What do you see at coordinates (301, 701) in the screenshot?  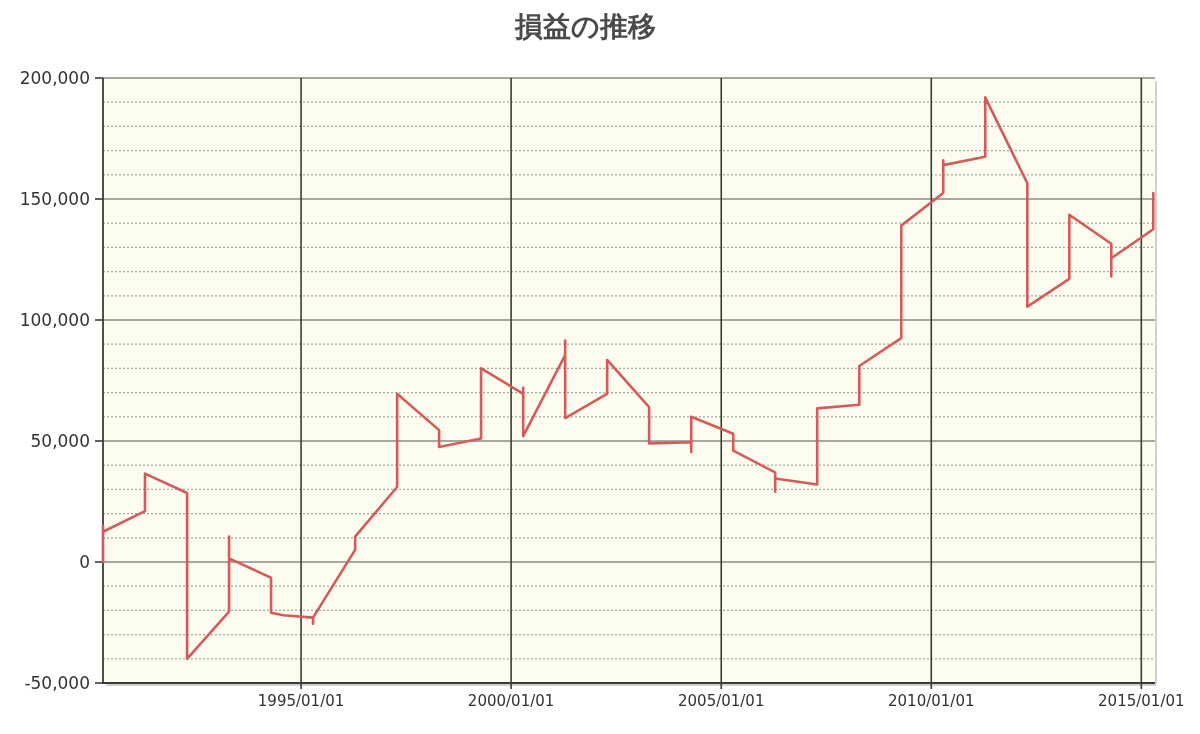 I see `x-tick-label: 1995/01/01` at bounding box center [301, 701].